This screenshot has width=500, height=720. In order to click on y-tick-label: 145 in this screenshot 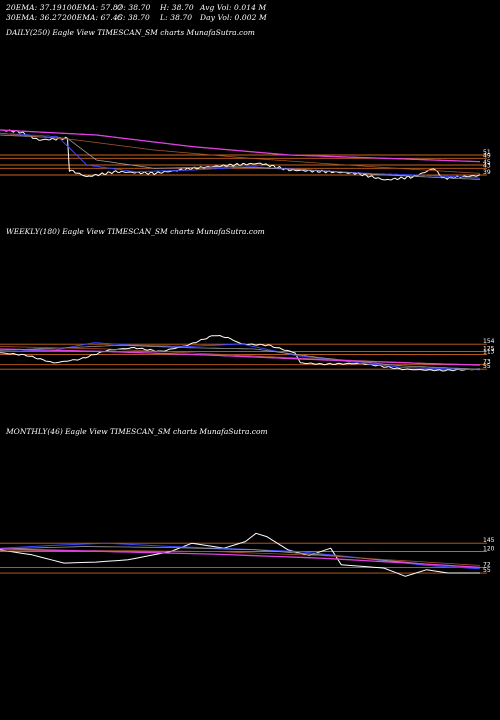, I will do `click(489, 540)`.